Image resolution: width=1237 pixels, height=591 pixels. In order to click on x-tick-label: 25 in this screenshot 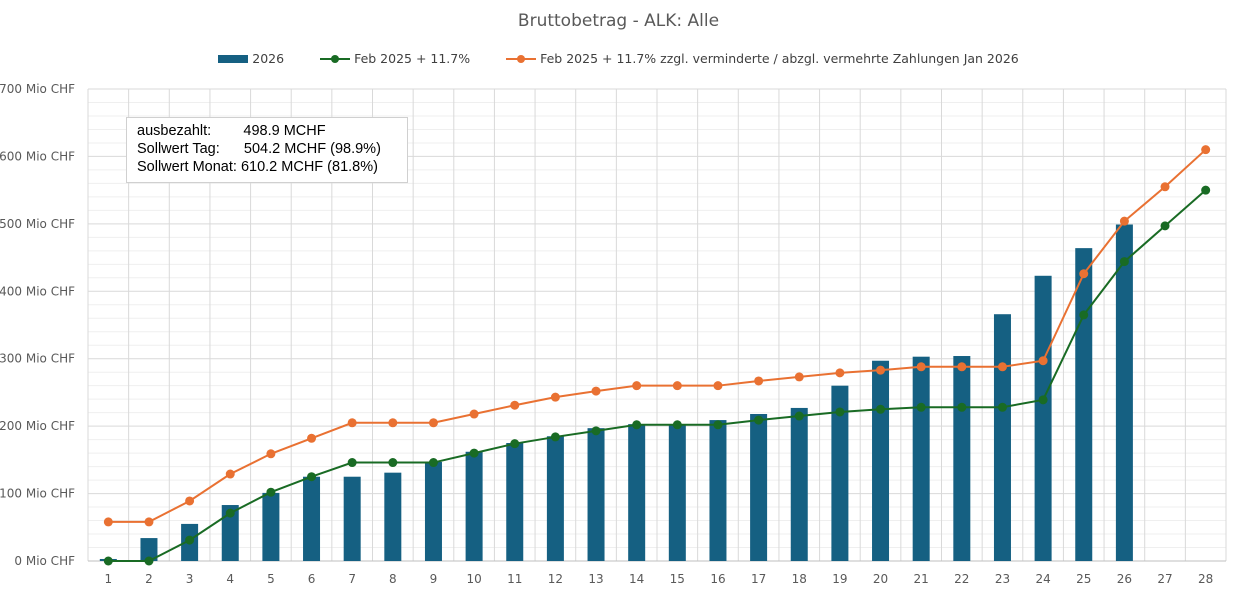, I will do `click(1083, 579)`.